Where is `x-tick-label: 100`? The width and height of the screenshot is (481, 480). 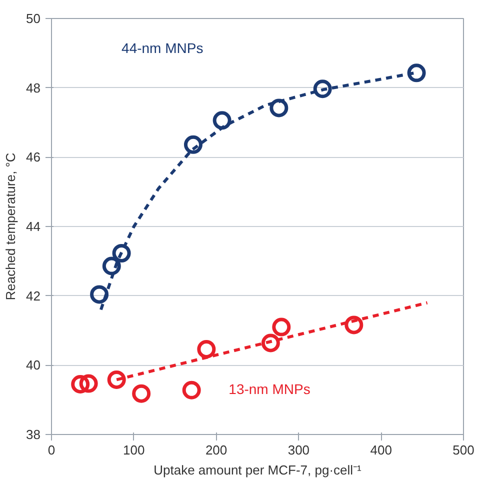 x-tick-label: 100 is located at coordinates (134, 450).